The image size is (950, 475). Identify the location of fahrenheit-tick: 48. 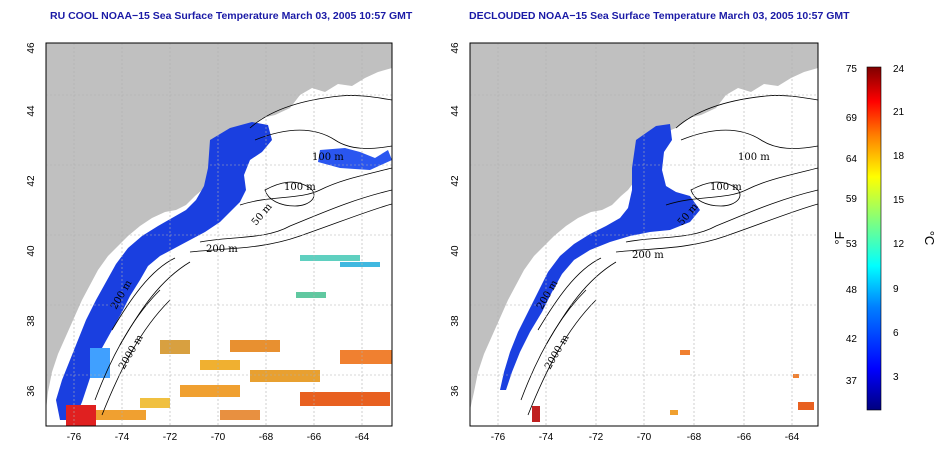
(852, 290).